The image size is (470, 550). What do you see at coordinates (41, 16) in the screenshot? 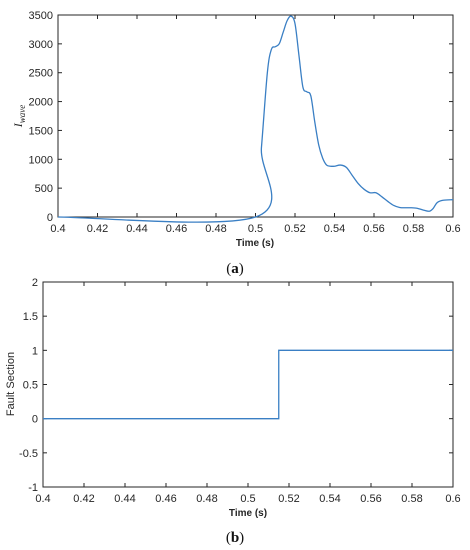
I see `y-tick-label: 3500` at bounding box center [41, 16].